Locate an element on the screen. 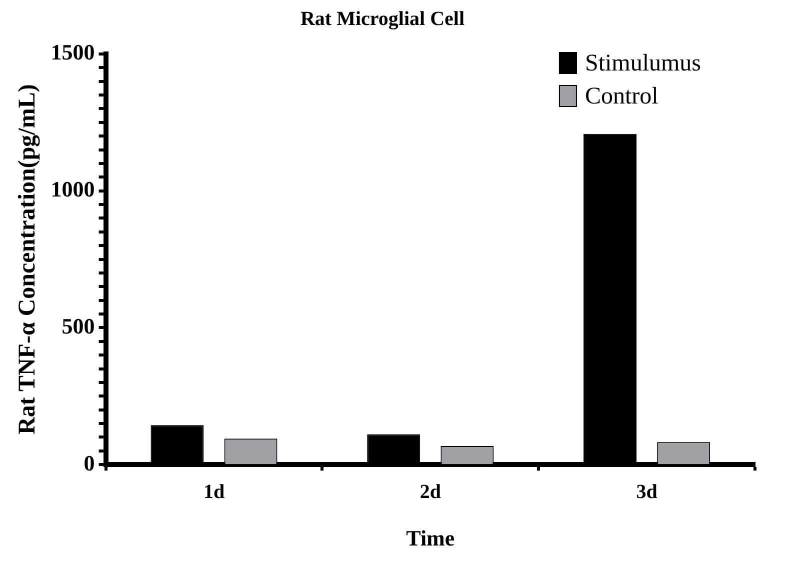  y-tick-label: 1500 is located at coordinates (72, 52).